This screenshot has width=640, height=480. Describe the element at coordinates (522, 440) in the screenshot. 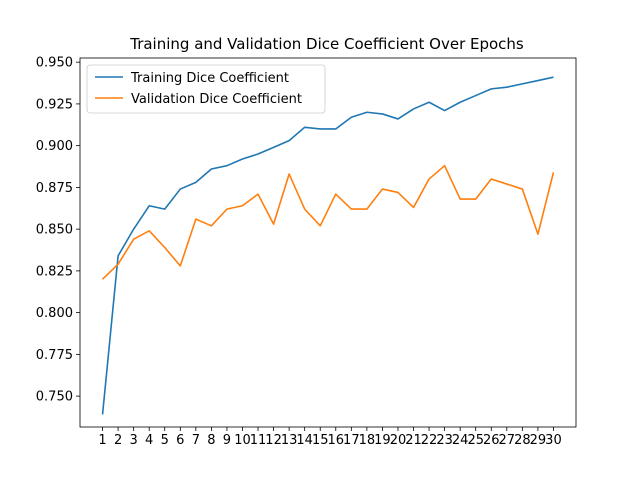

I see `x-tick-label: 28` at that location.